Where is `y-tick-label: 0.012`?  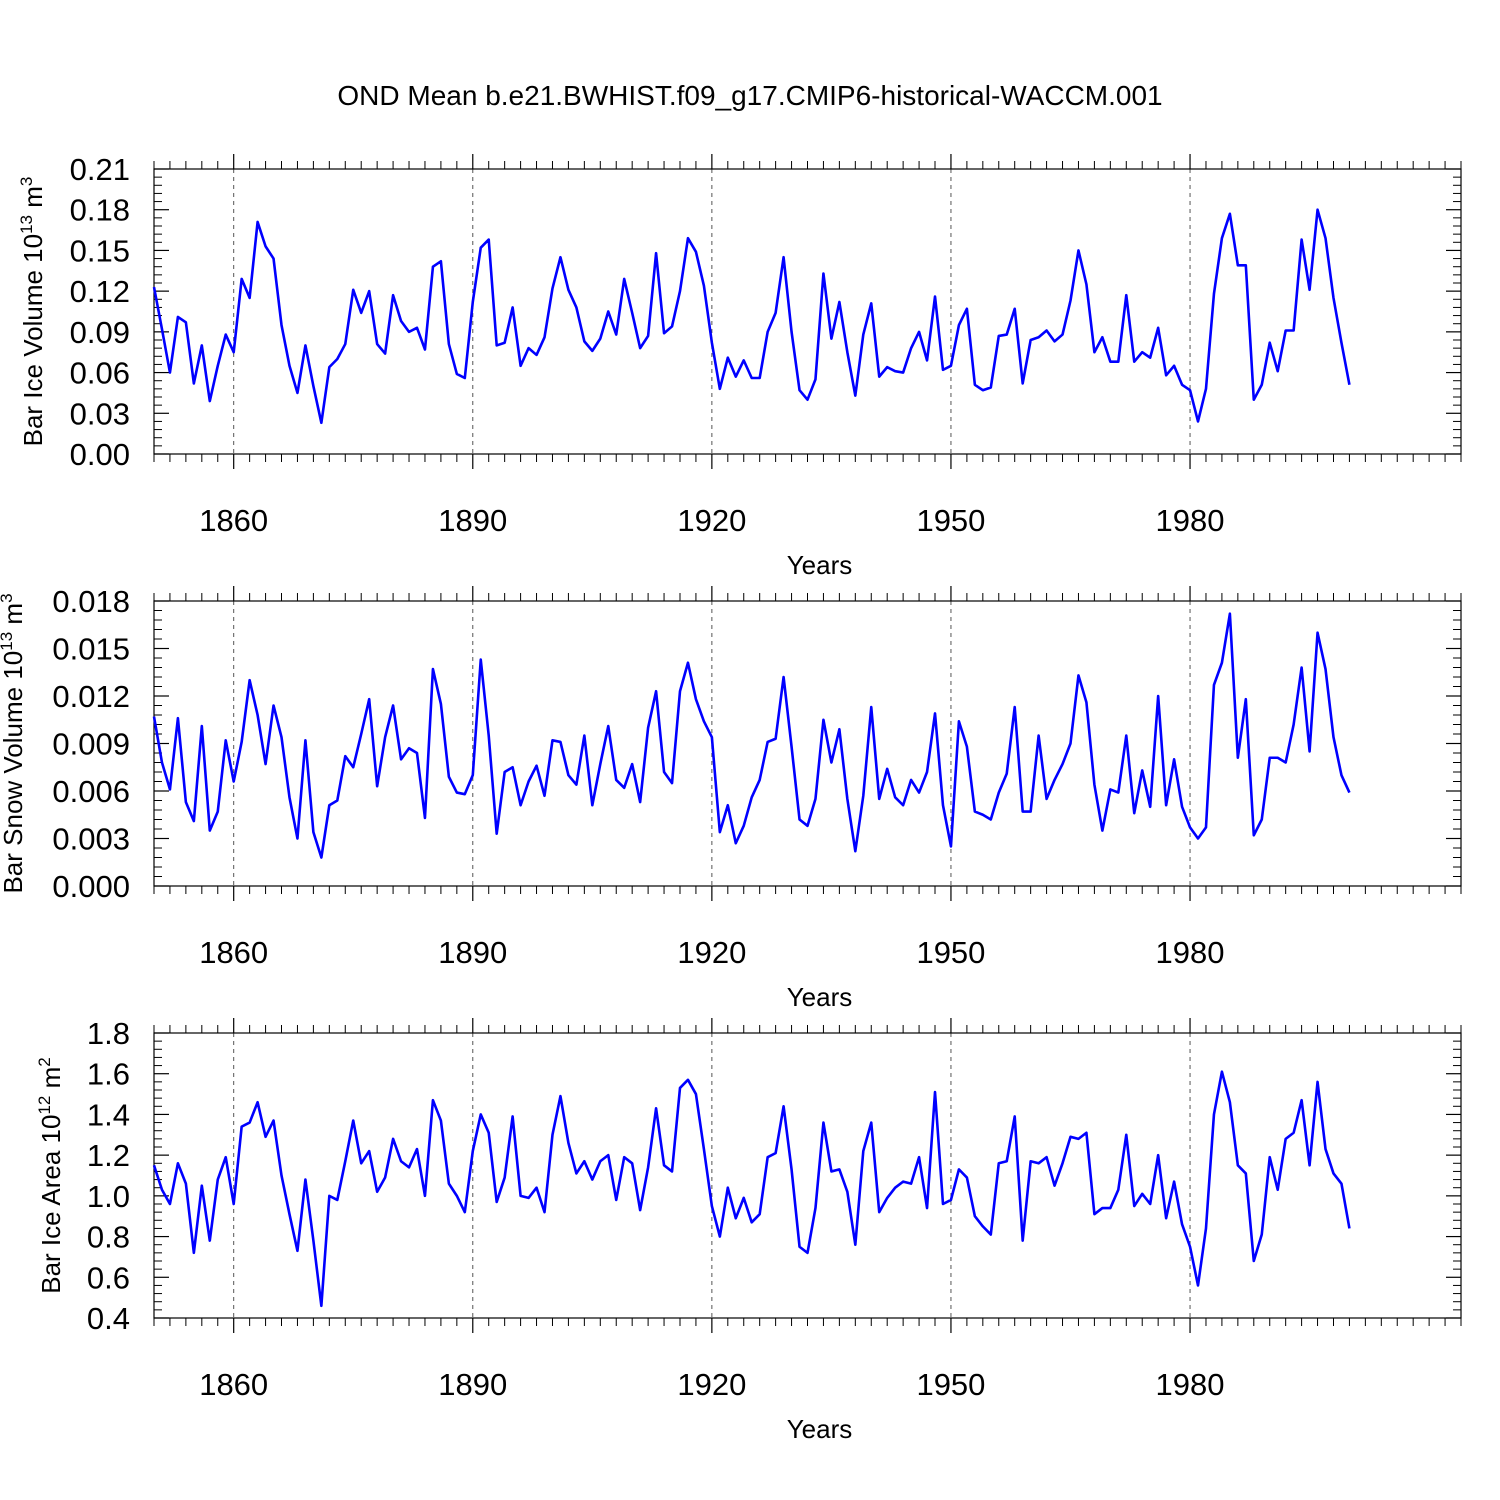
y-tick-label: 0.012 is located at coordinates (91, 696).